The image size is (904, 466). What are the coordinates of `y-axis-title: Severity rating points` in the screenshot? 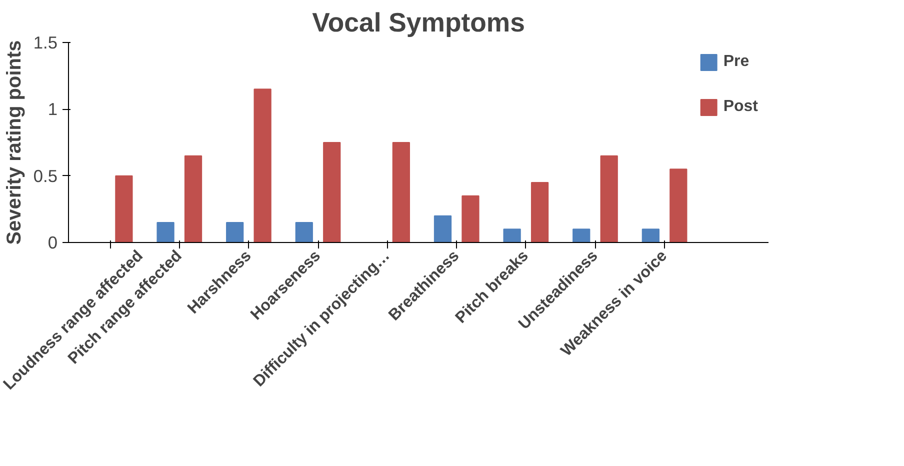 It's located at (14, 142).